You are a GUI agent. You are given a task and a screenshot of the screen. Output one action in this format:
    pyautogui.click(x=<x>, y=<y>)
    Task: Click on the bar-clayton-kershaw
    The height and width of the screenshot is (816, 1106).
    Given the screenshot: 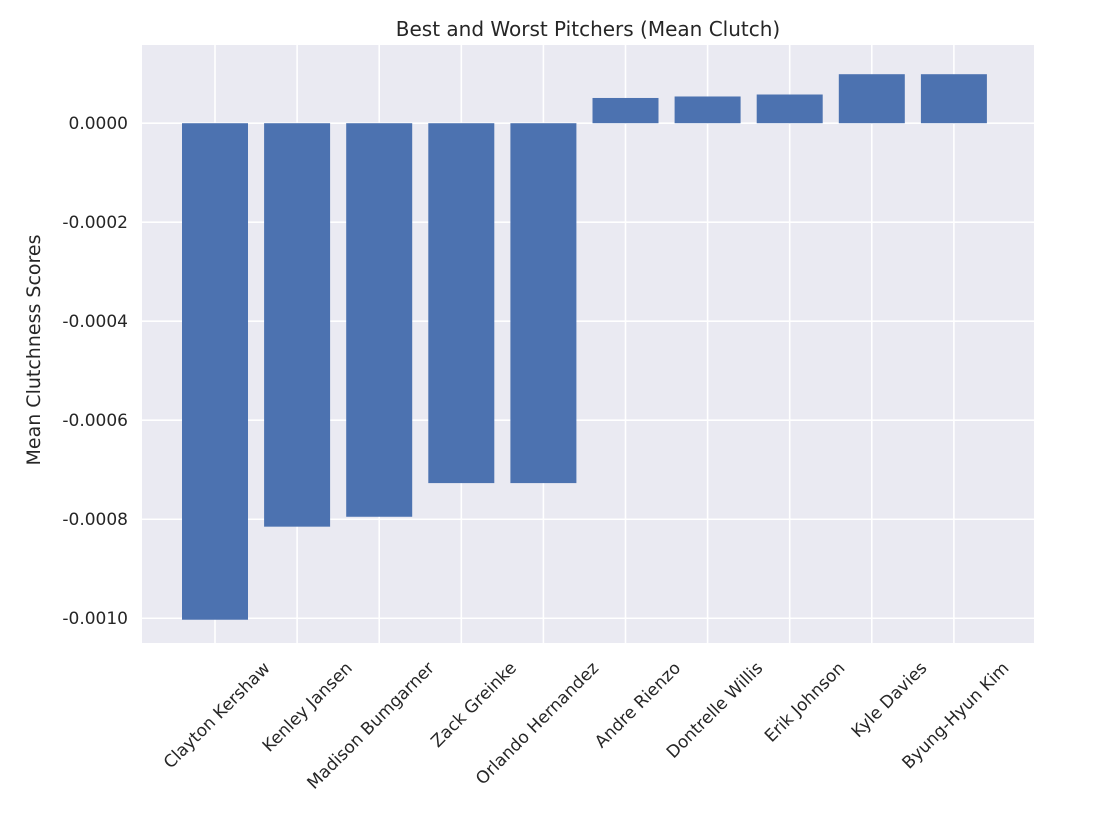 What is the action you would take?
    pyautogui.click(x=215, y=371)
    